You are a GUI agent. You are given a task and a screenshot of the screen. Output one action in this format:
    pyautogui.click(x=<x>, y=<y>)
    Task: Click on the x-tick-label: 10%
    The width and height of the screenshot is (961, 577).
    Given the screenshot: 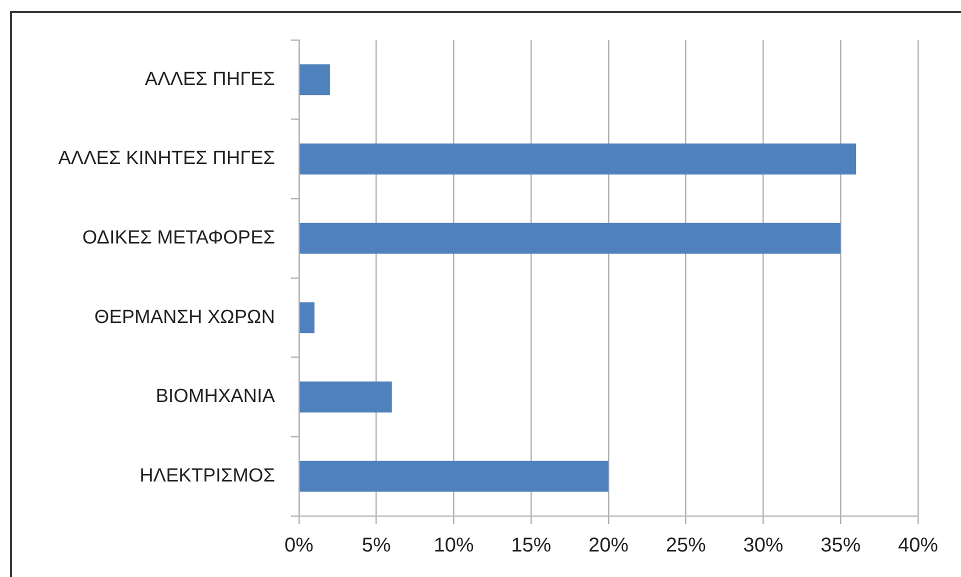 What is the action you would take?
    pyautogui.click(x=454, y=545)
    